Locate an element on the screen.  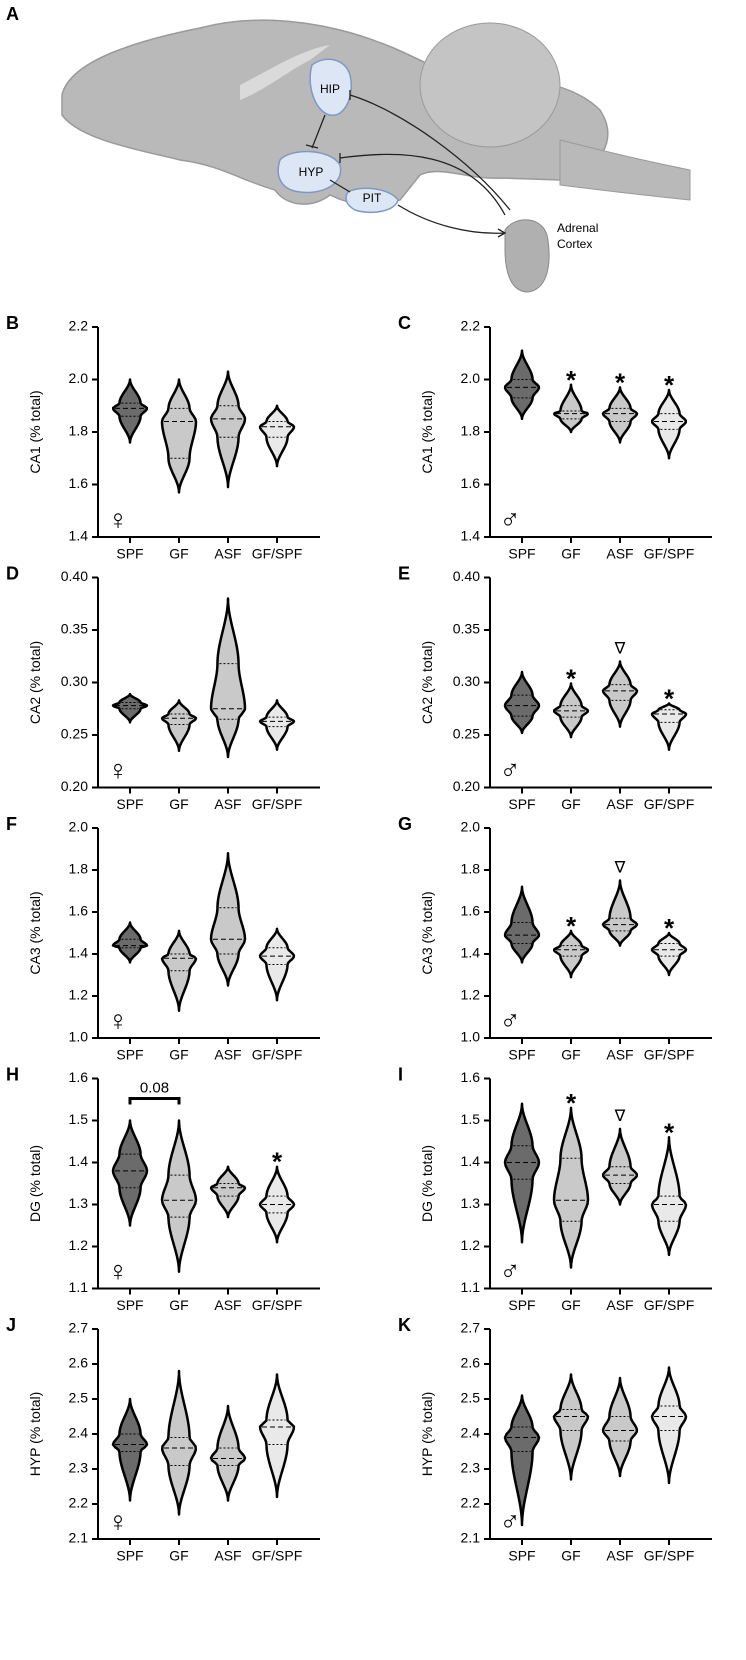
y-tick-label: 1.5 is located at coordinates (79, 1119).